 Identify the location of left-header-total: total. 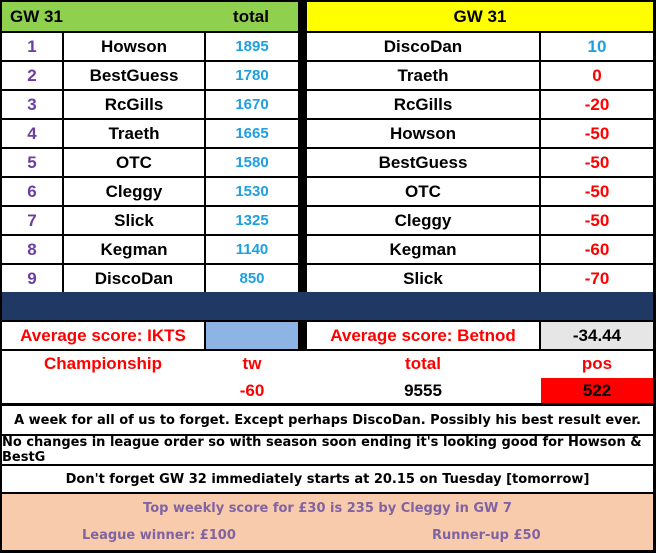
(251, 16).